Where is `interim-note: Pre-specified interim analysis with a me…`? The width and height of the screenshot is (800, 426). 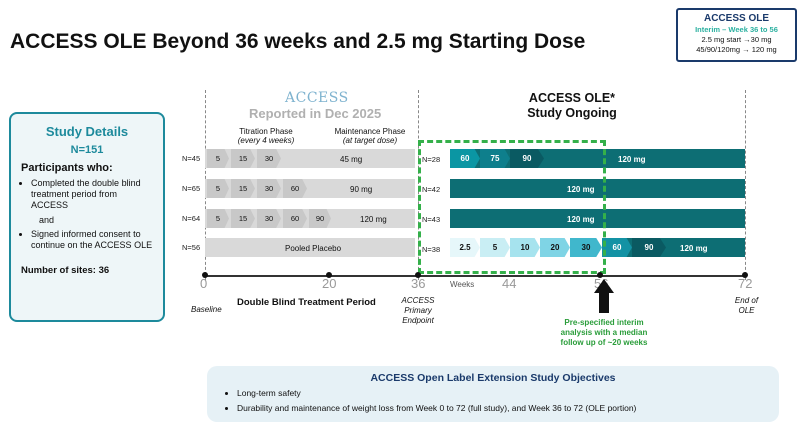 interim-note: Pre-specified interim analysis with a me… is located at coordinates (604, 332).